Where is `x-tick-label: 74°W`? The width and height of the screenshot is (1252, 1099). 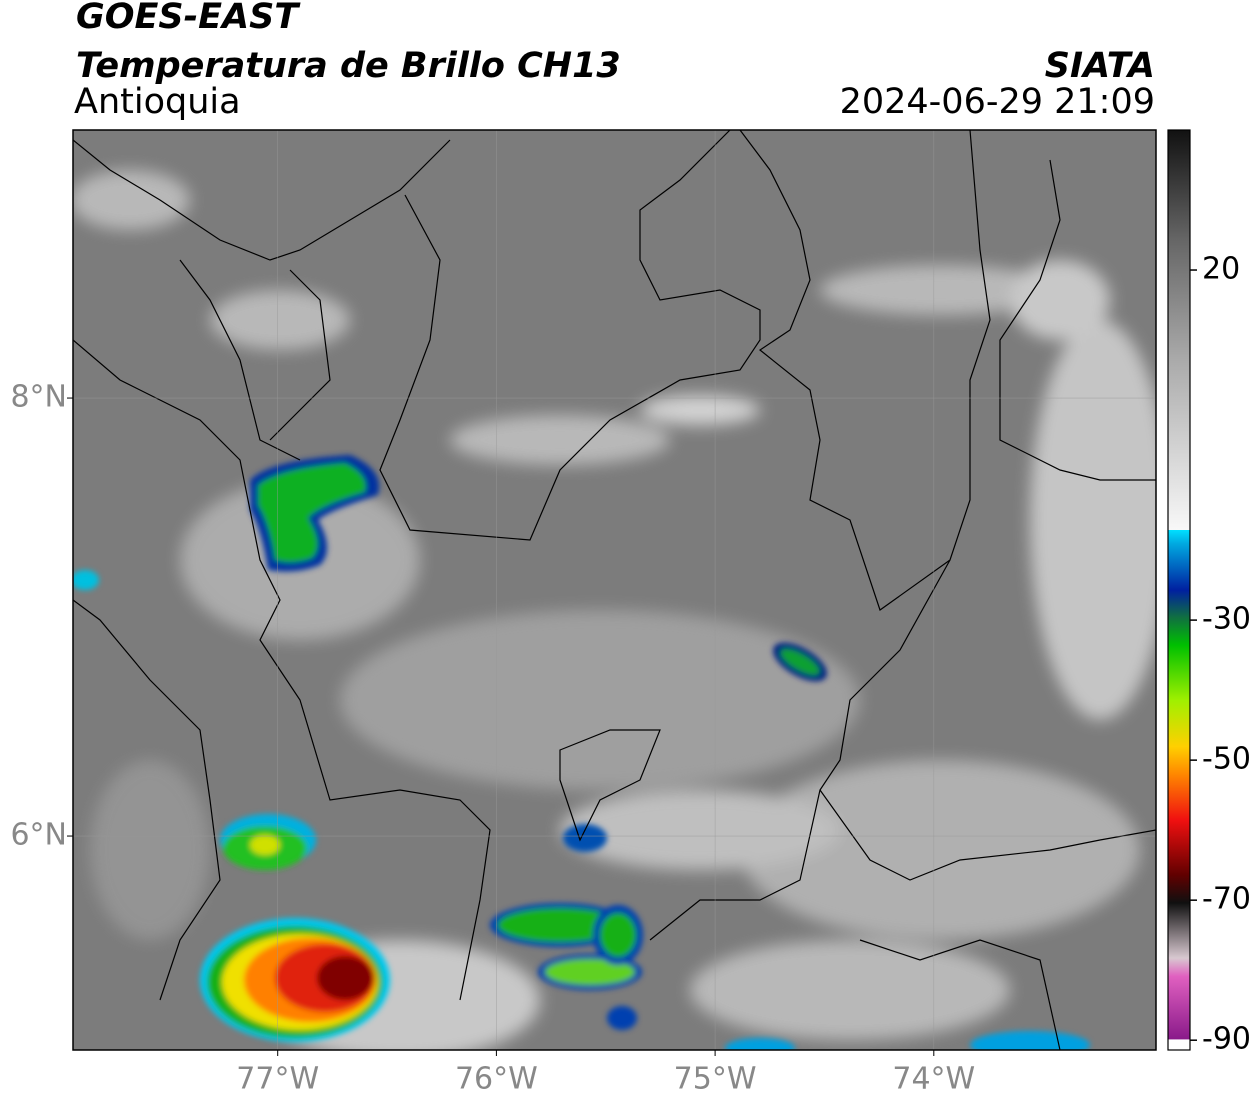 x-tick-label: 74°W is located at coordinates (933, 1079).